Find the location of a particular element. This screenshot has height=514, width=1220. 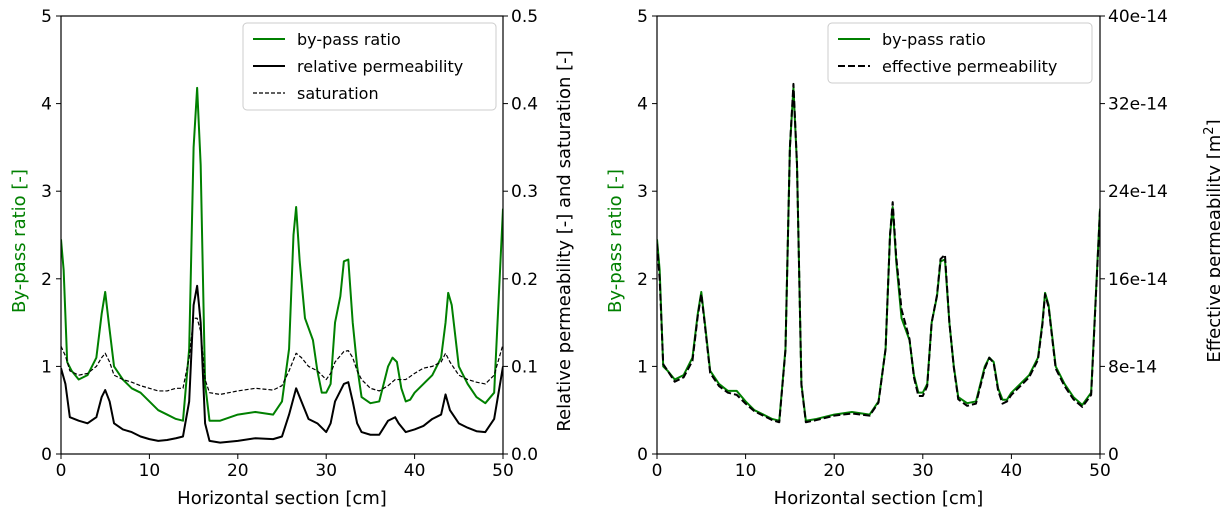

y2-tick-label: 0.5 is located at coordinates (524, 17).